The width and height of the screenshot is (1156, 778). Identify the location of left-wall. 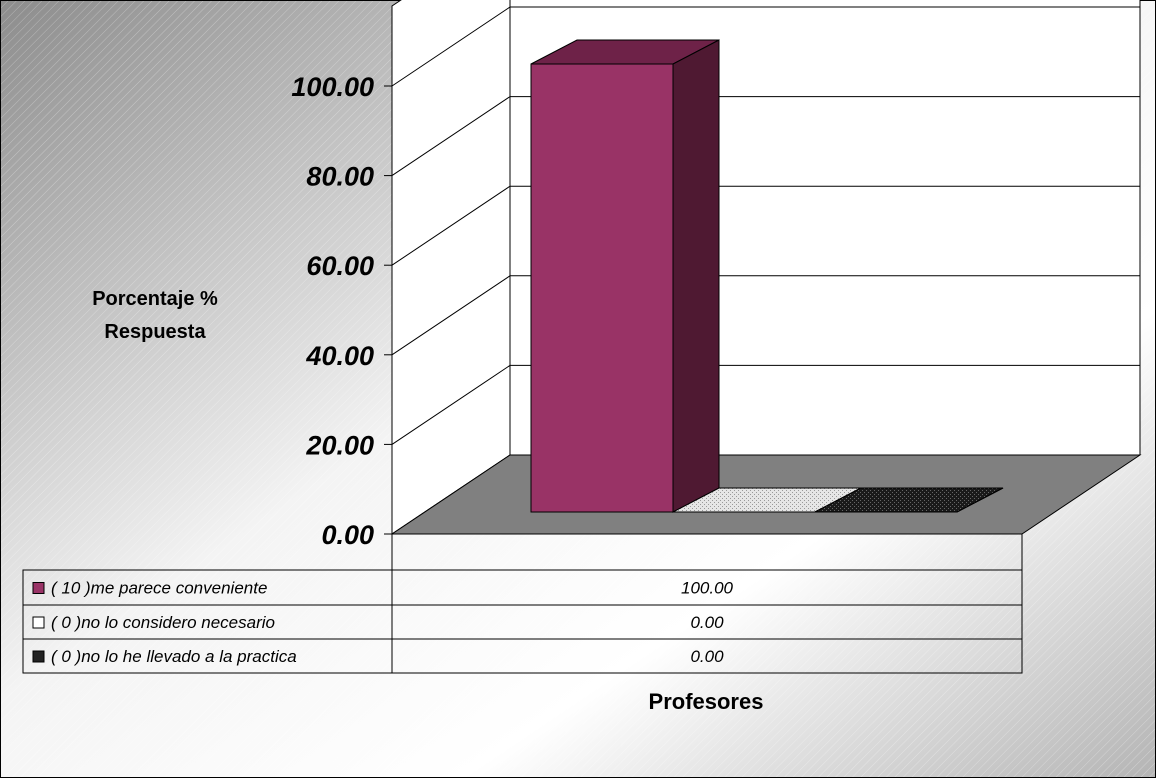
(451, 267).